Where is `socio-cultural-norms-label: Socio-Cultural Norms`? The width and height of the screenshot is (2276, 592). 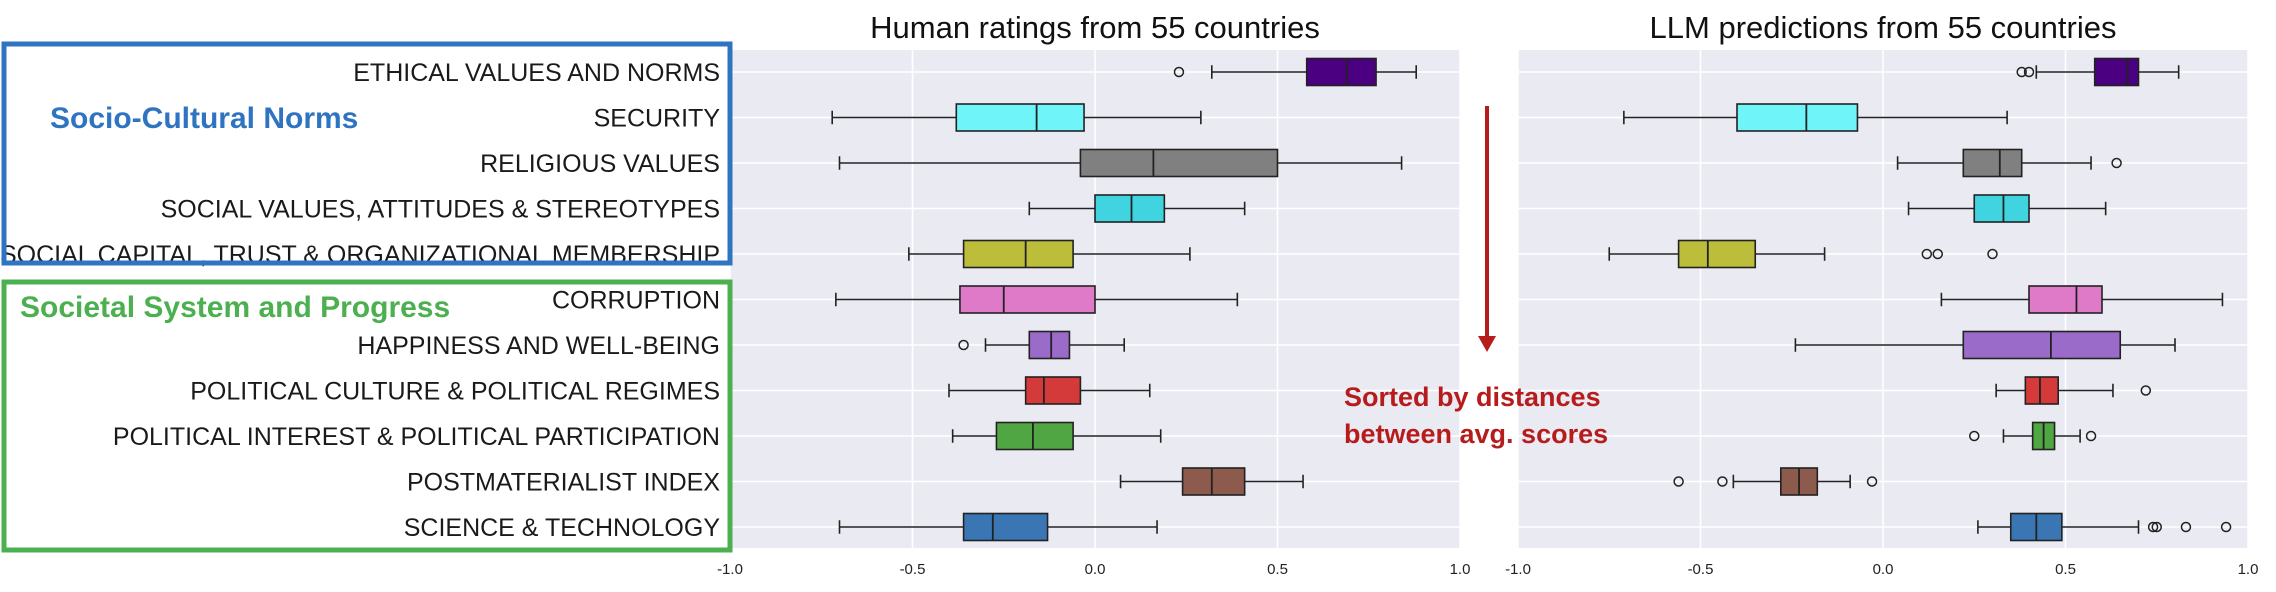
socio-cultural-norms-label: Socio-Cultural Norms is located at coordinates (204, 118).